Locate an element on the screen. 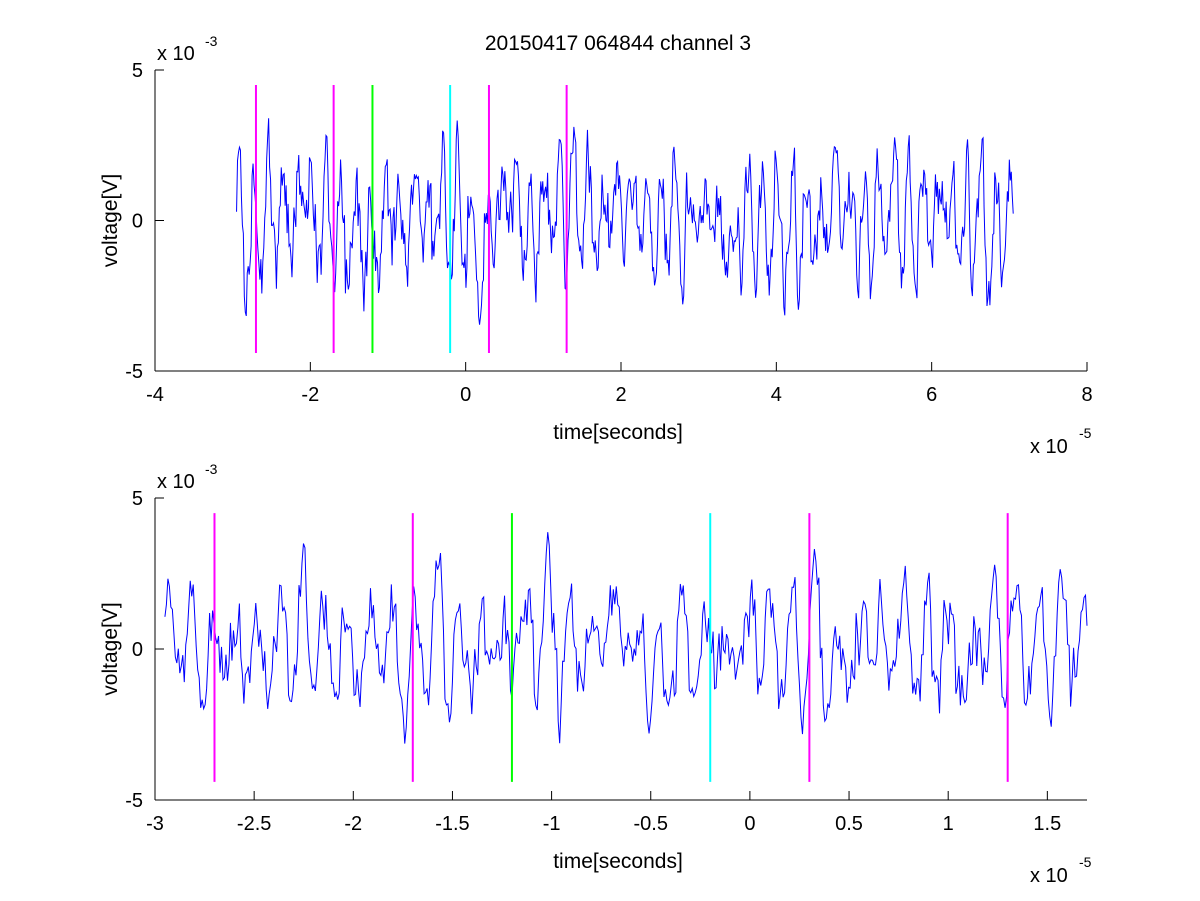  x-tick-label: 4 is located at coordinates (776, 395).